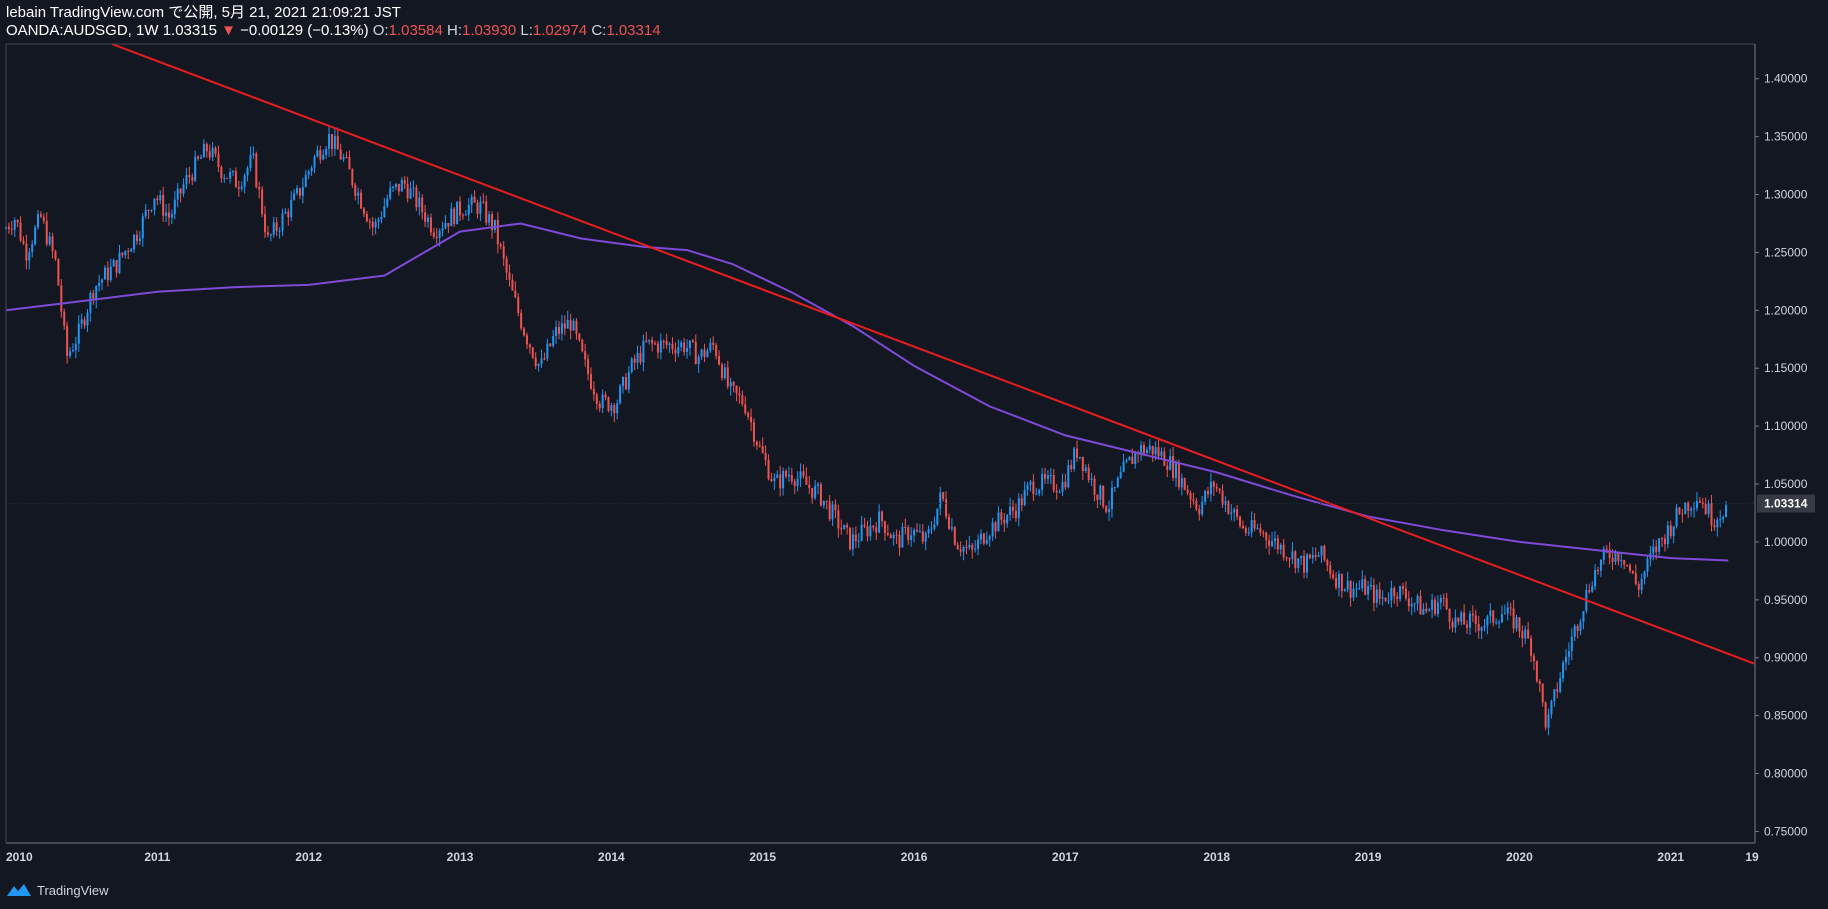  What do you see at coordinates (1786, 195) in the screenshot?
I see `y-tick-label: 1.30000` at bounding box center [1786, 195].